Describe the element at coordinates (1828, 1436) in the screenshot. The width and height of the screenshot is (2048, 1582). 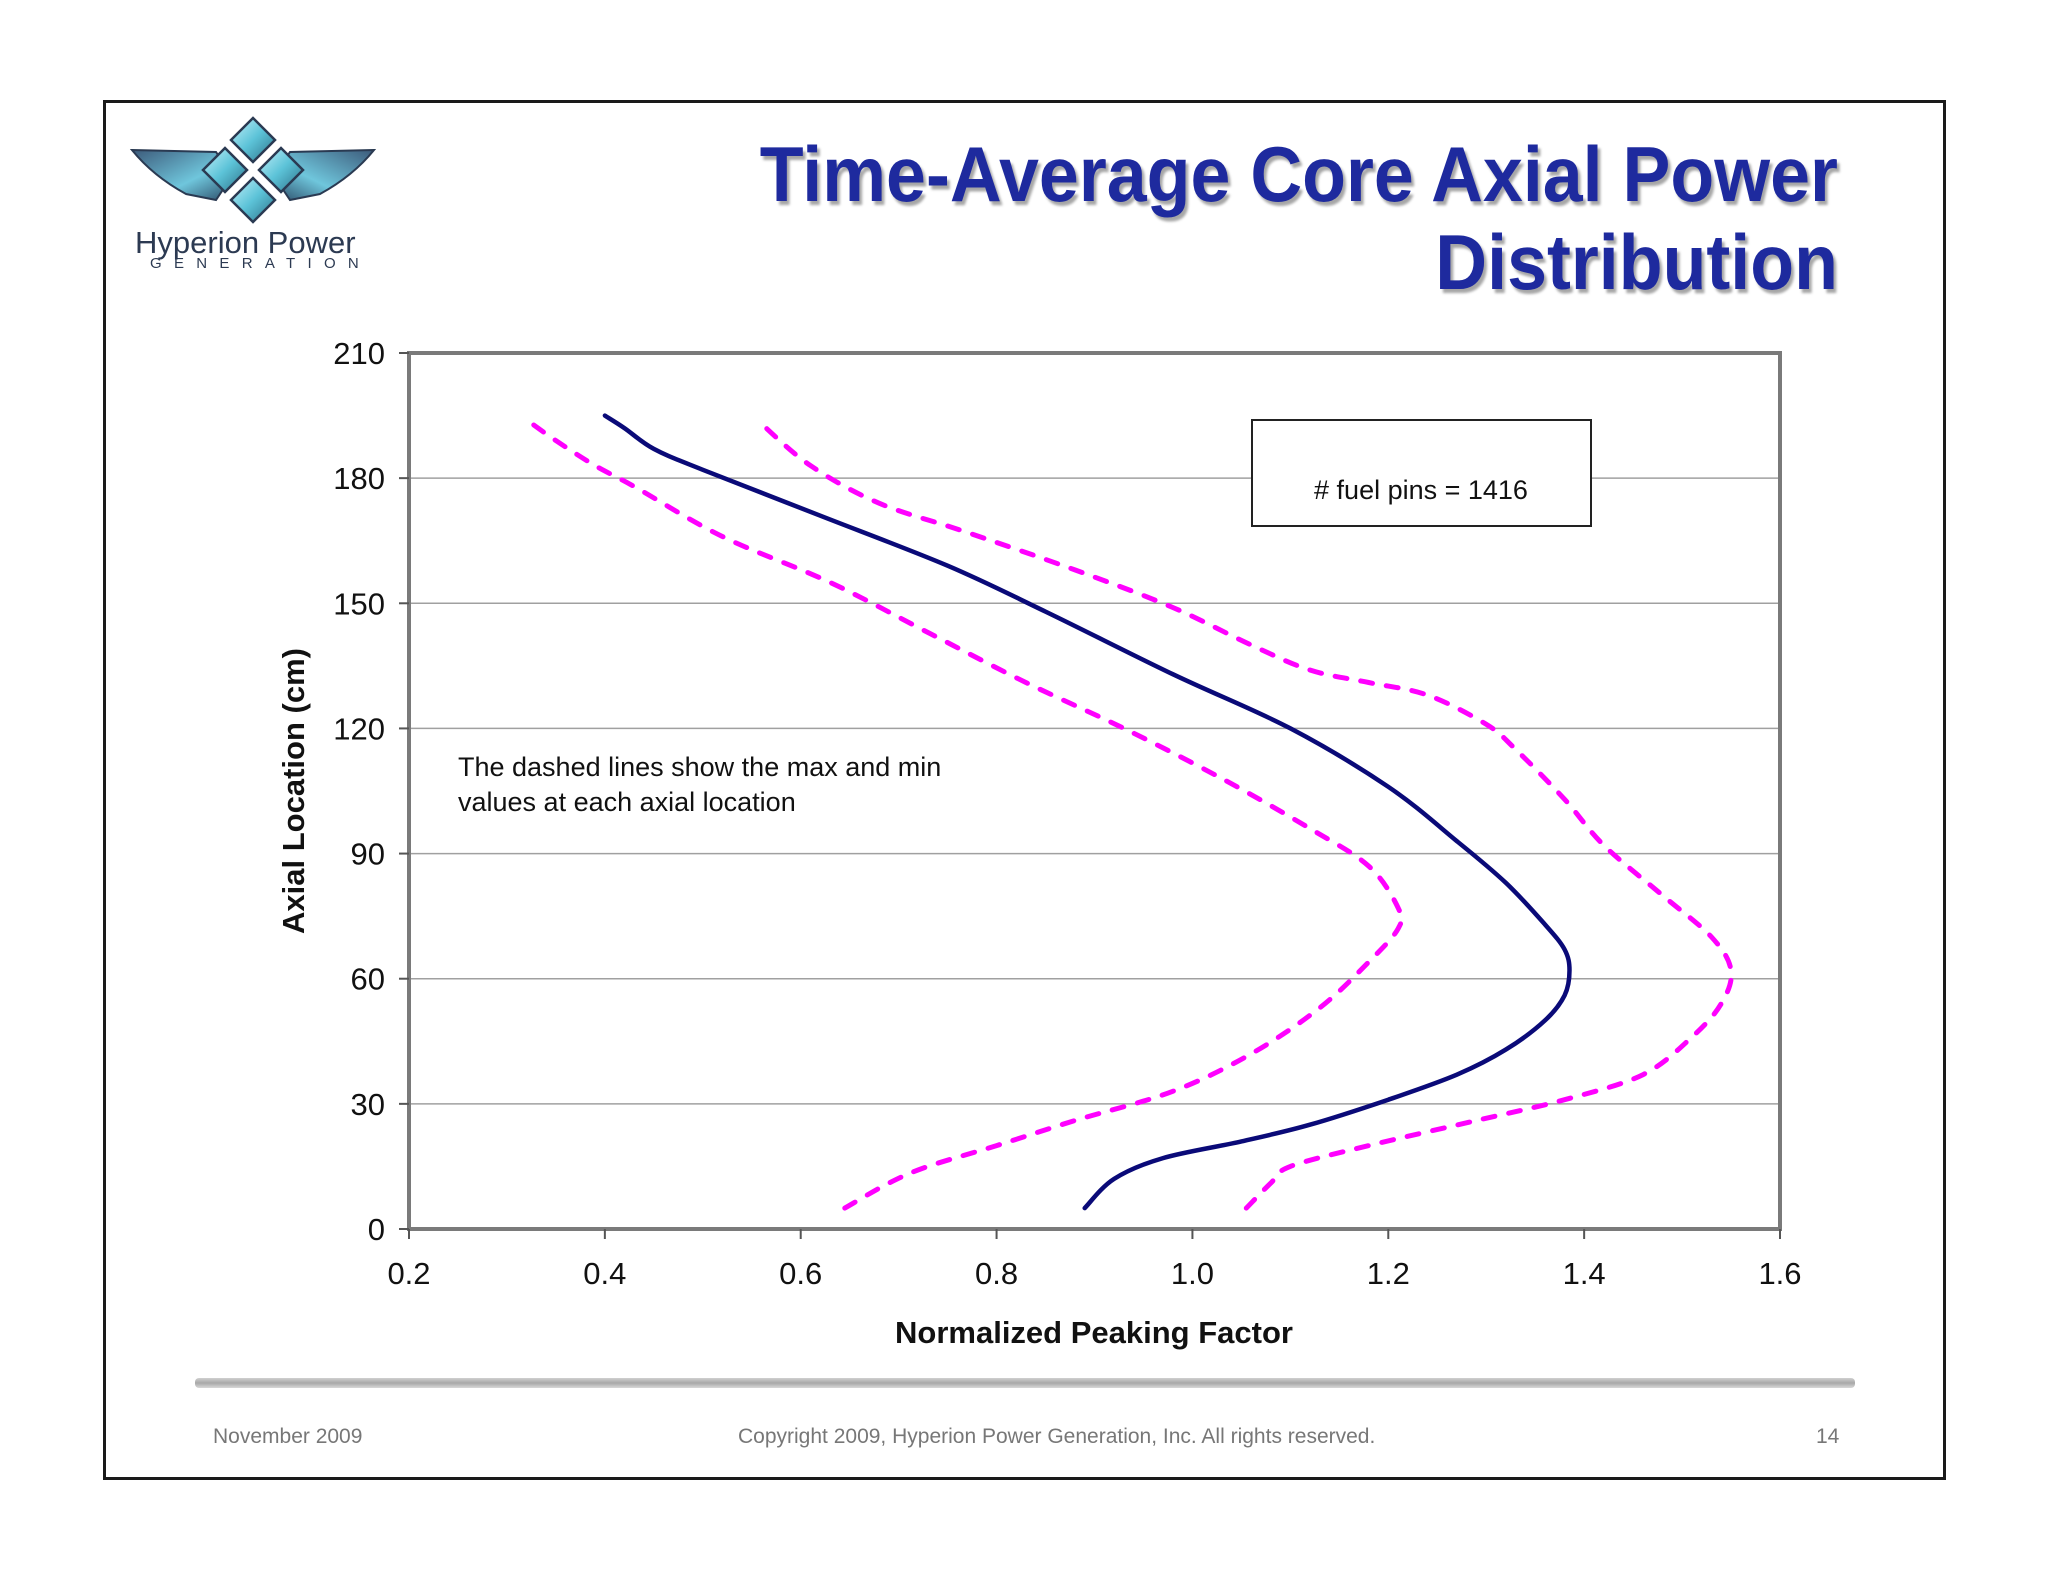
I see `footer-page-number: 14` at that location.